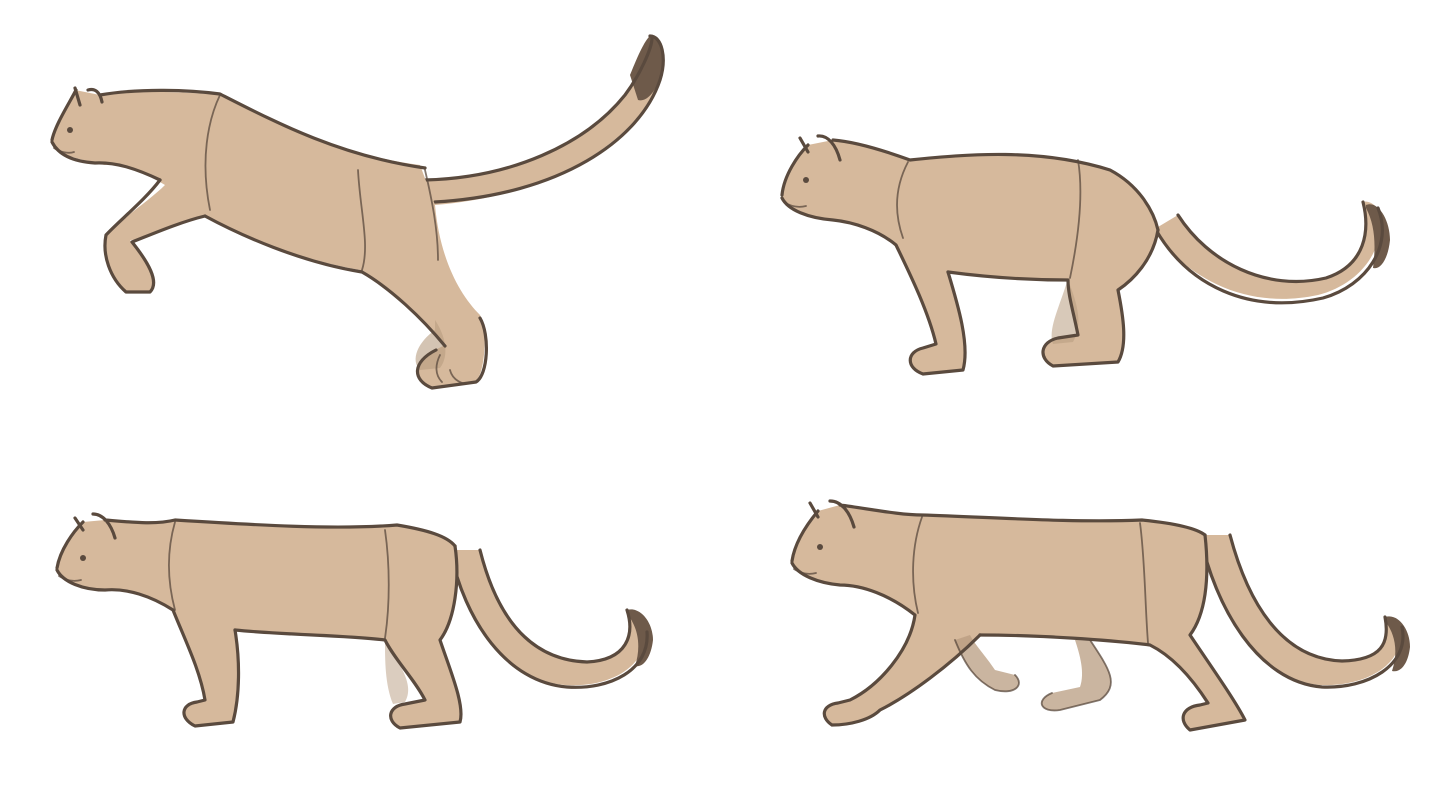  I want to click on cougar-sketch-walking, so click(1100, 615).